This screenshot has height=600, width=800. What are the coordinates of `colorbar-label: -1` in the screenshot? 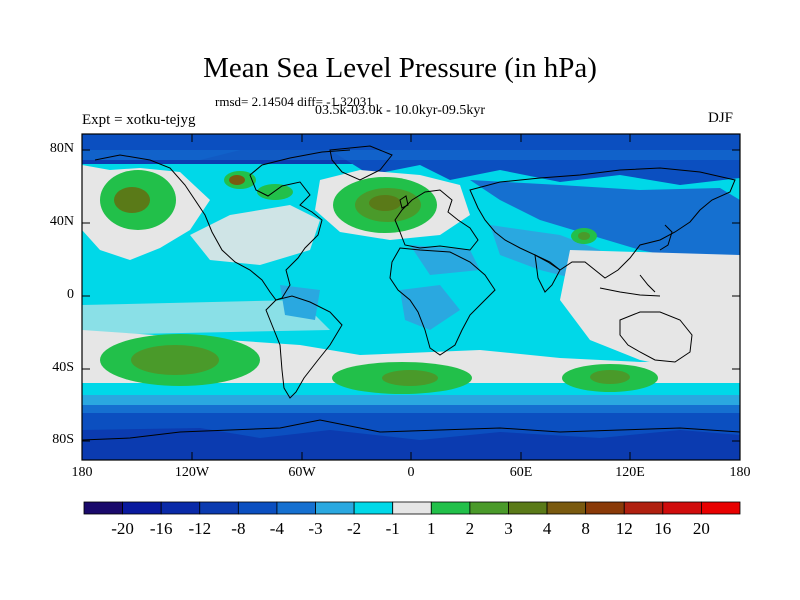 It's located at (392, 528).